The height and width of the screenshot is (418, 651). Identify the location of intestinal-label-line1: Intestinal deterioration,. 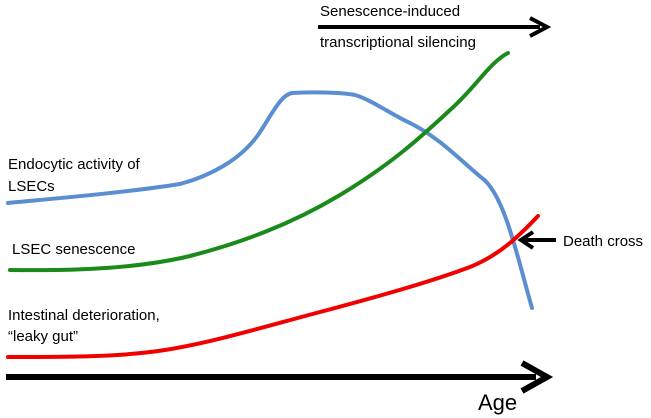
(84, 315).